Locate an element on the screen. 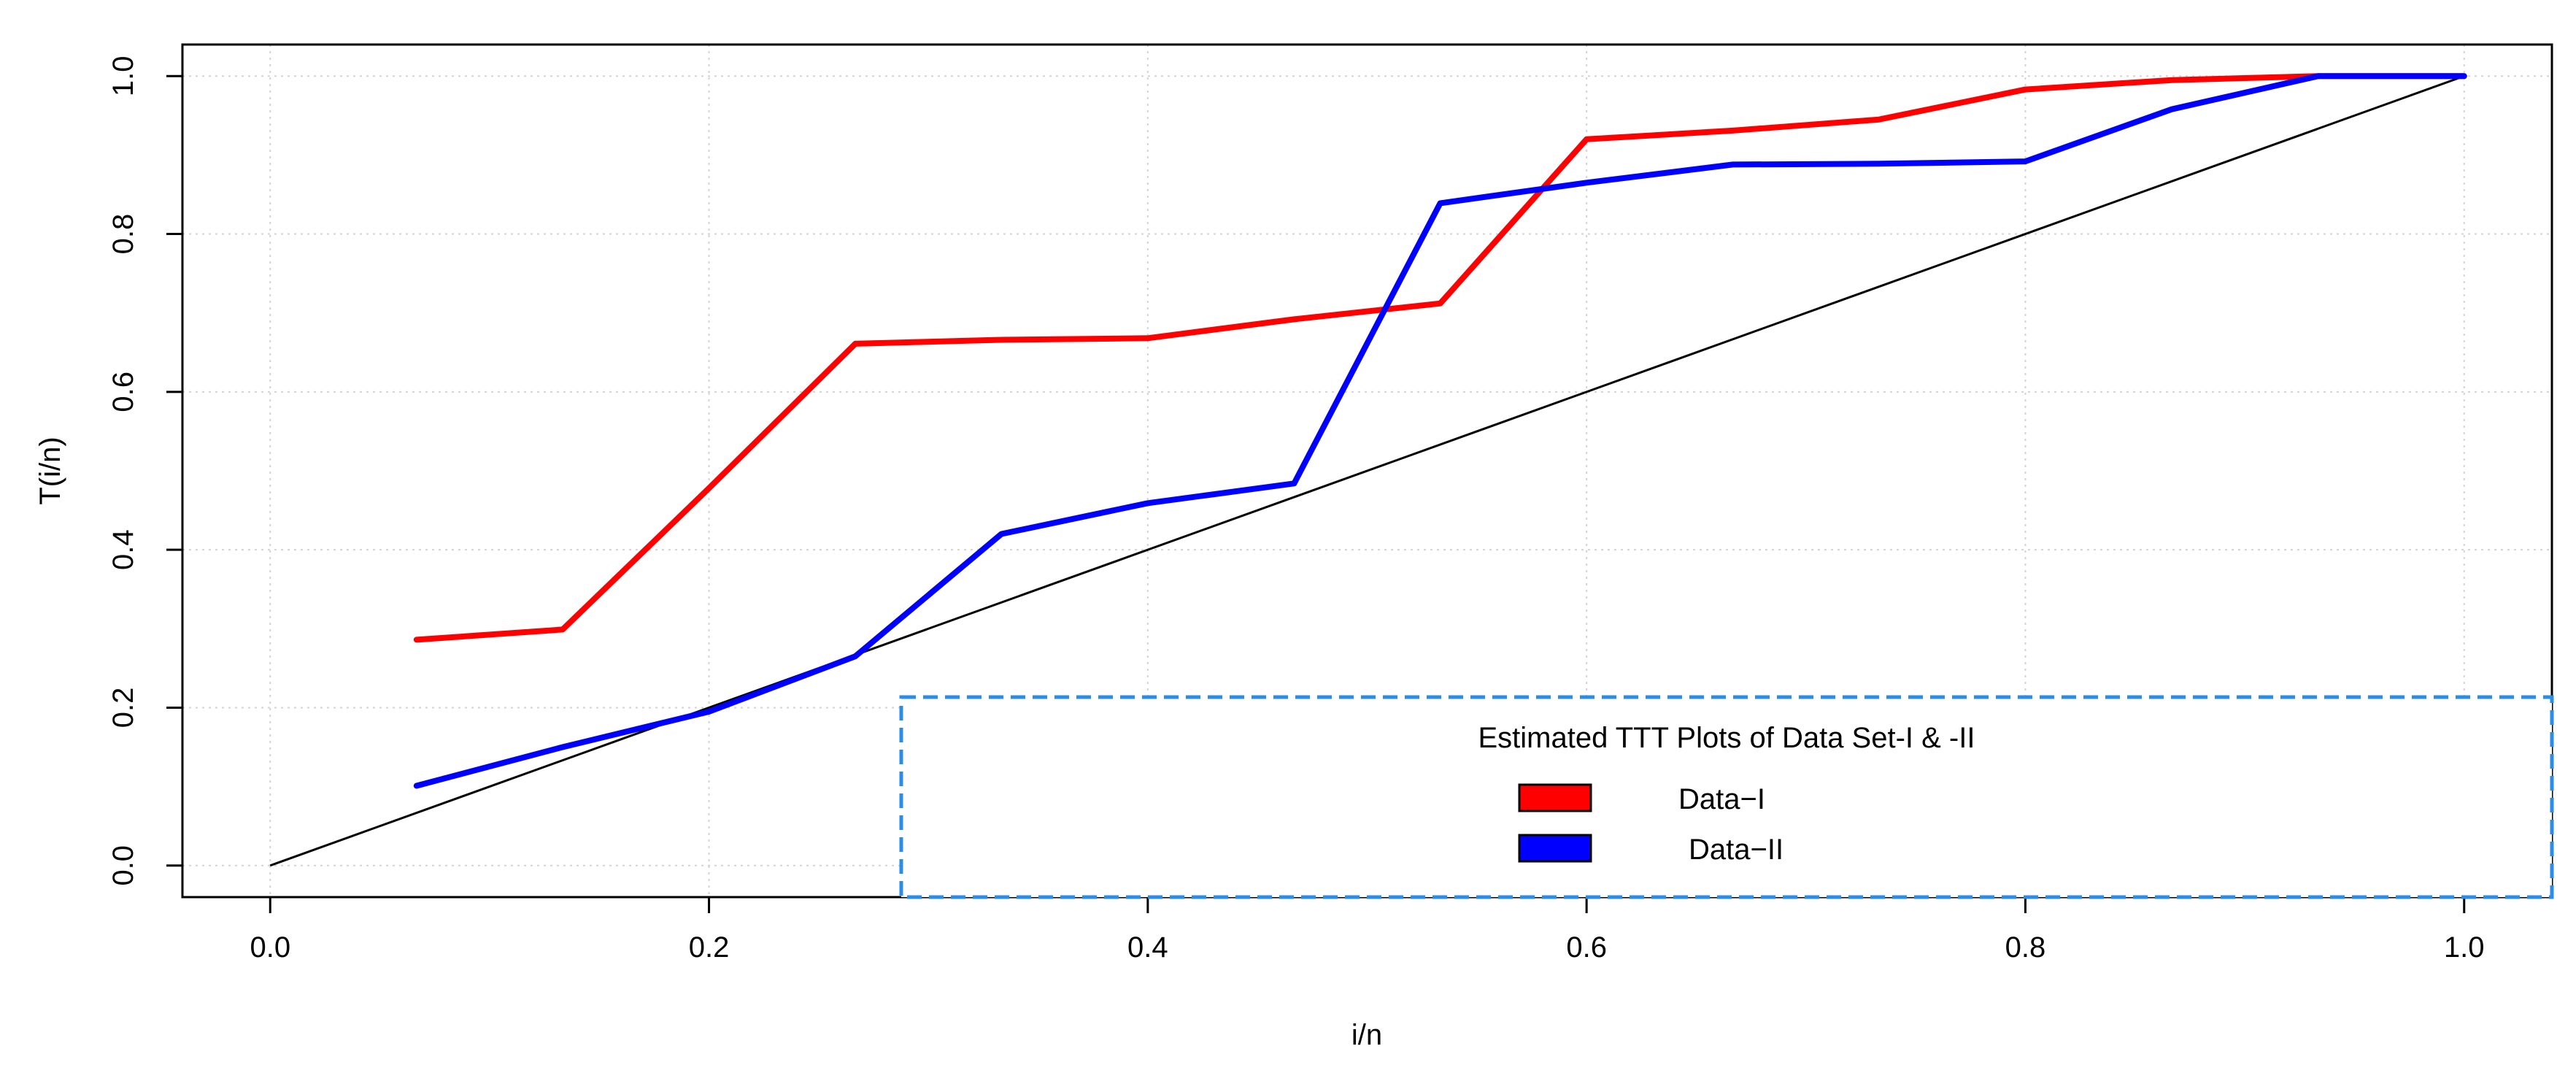 The height and width of the screenshot is (1065, 2576). x-tick-label: 0.6 is located at coordinates (1586, 948).